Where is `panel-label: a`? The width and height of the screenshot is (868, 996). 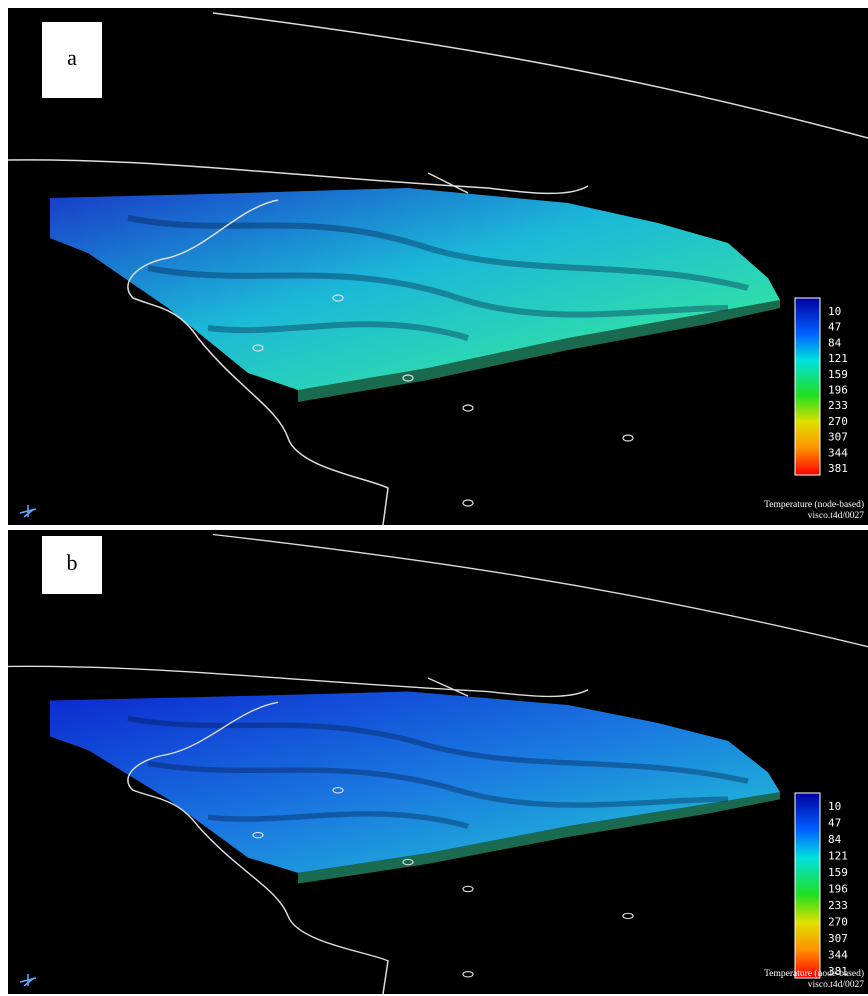
panel-label: a is located at coordinates (72, 57).